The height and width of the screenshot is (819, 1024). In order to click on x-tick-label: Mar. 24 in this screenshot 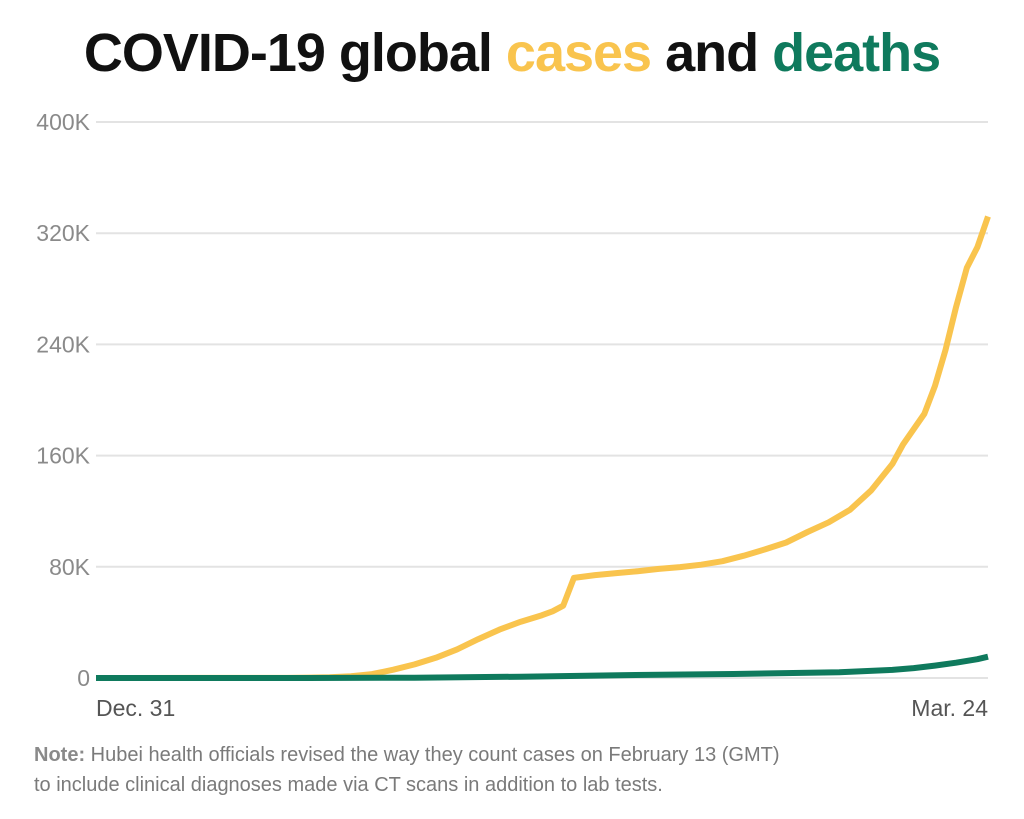, I will do `click(949, 708)`.